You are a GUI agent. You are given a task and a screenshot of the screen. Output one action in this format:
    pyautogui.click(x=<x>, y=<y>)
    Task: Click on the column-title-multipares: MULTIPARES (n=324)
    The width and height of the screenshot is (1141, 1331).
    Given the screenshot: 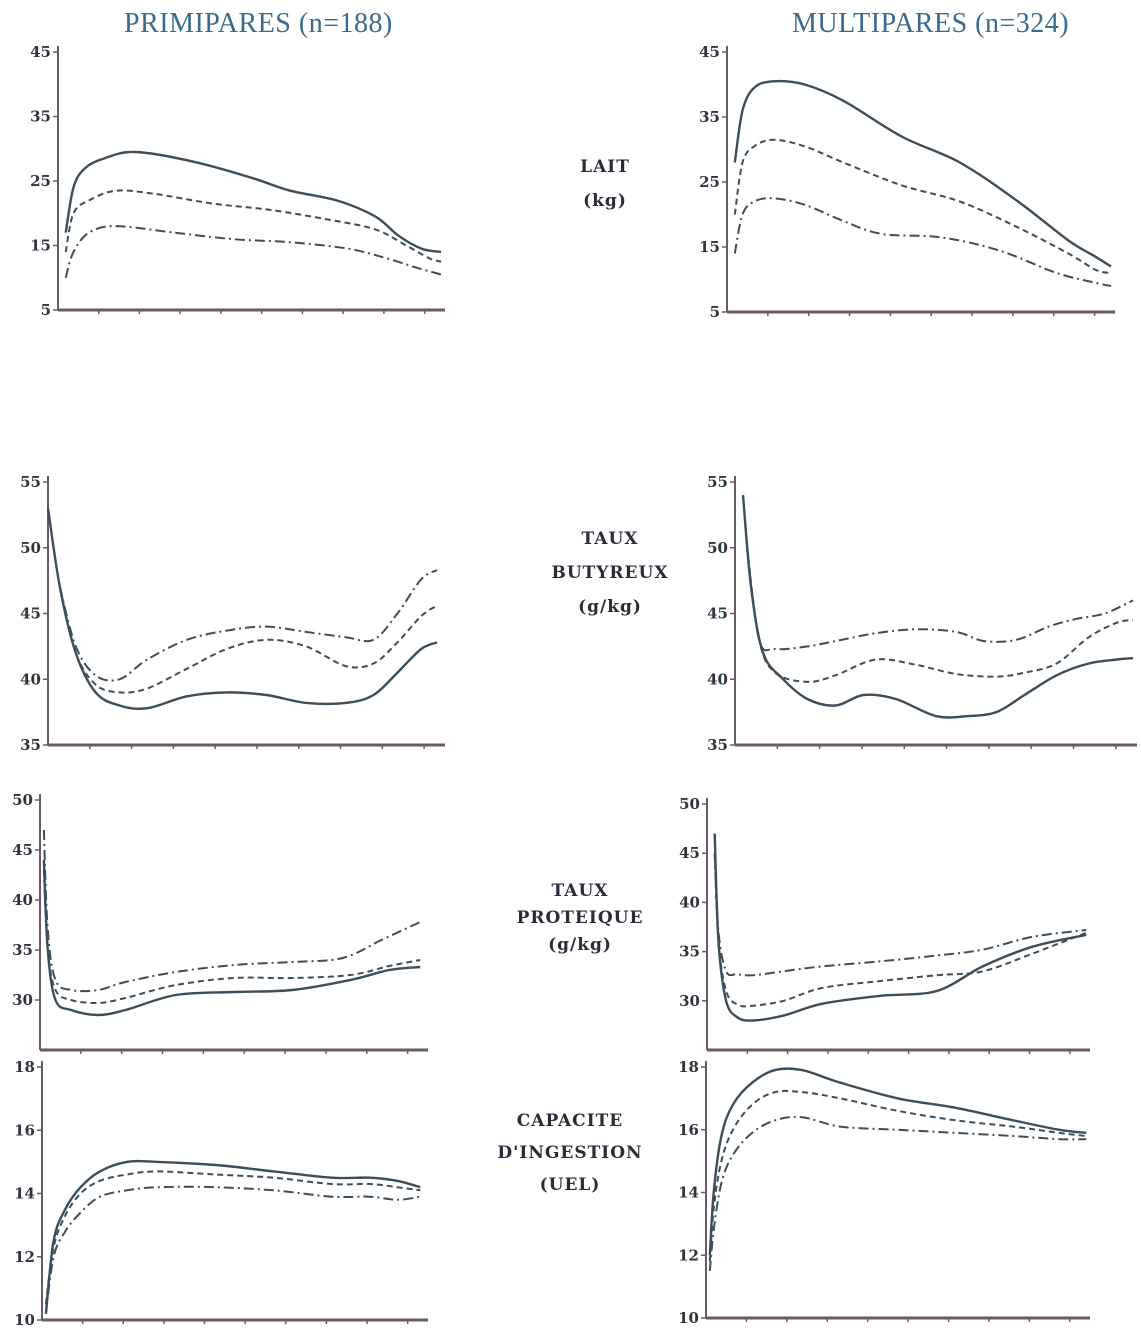 What is the action you would take?
    pyautogui.click(x=931, y=23)
    